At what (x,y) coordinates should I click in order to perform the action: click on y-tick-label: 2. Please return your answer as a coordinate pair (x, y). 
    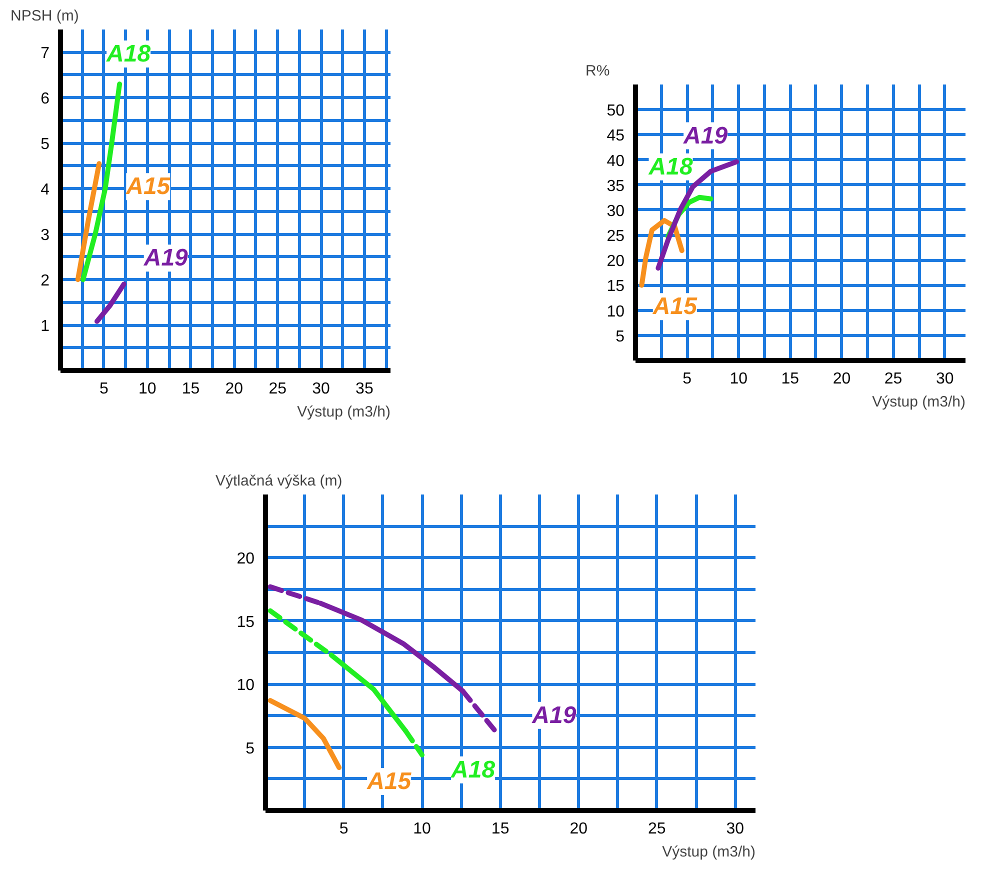
    Looking at the image, I should click on (45, 281).